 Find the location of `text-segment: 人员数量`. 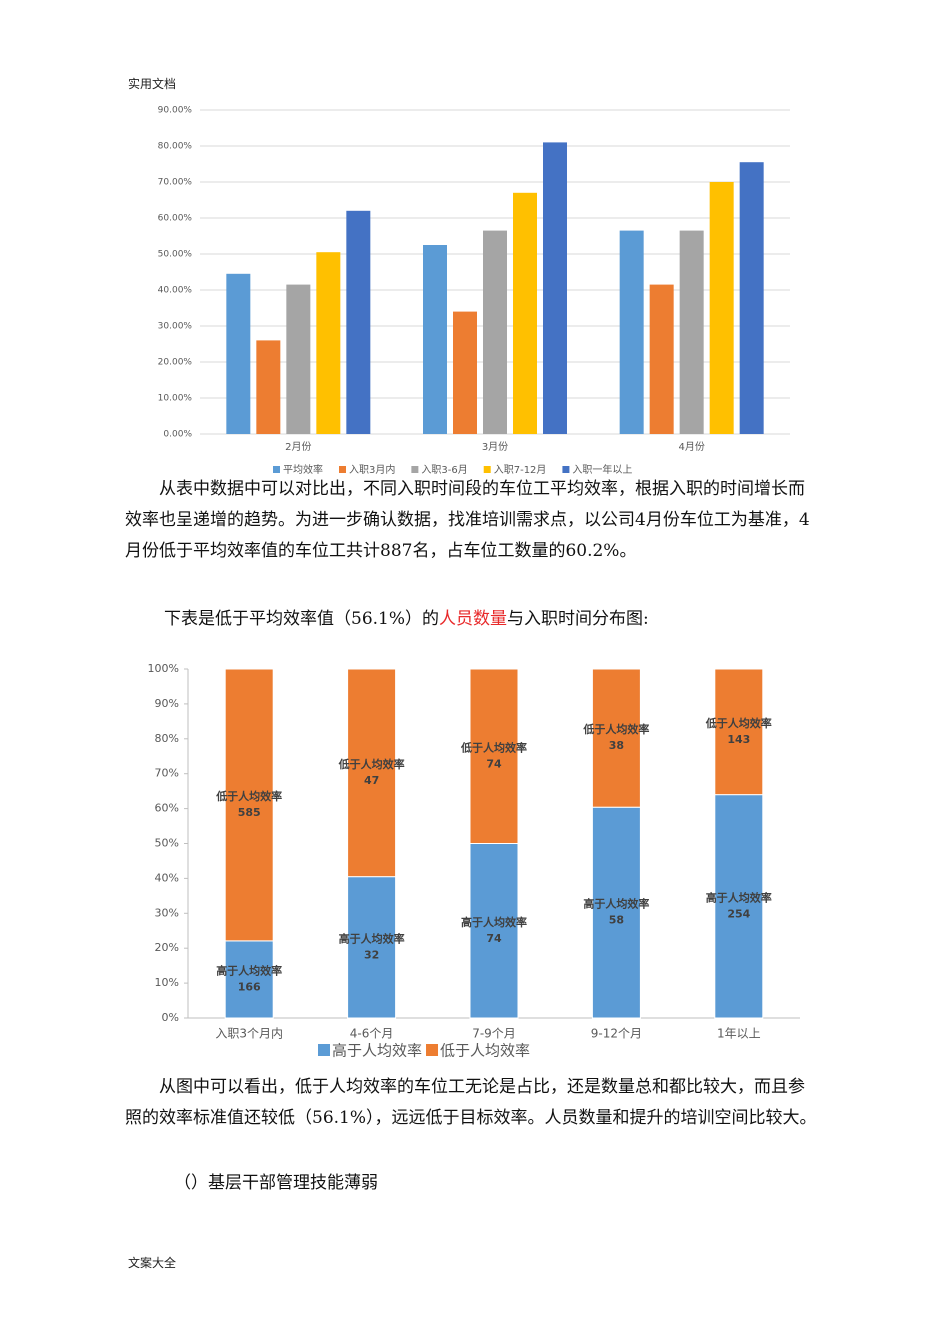

text-segment: 人员数量 is located at coordinates (473, 619).